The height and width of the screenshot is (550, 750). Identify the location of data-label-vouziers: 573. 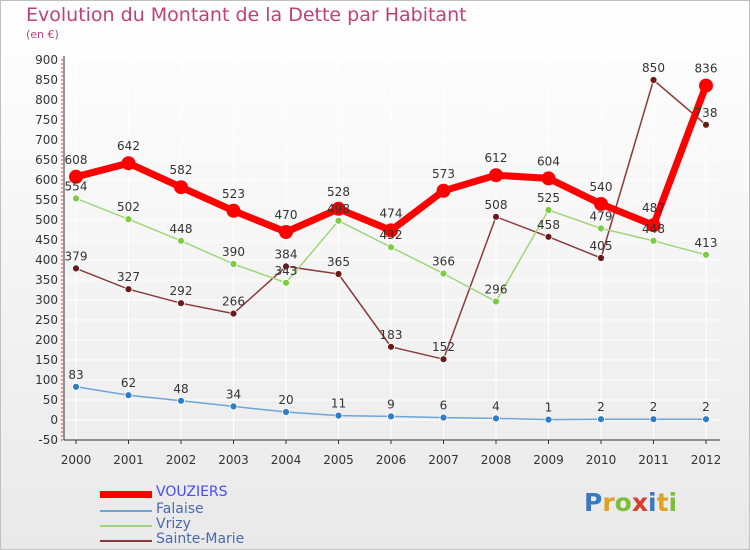
(443, 174).